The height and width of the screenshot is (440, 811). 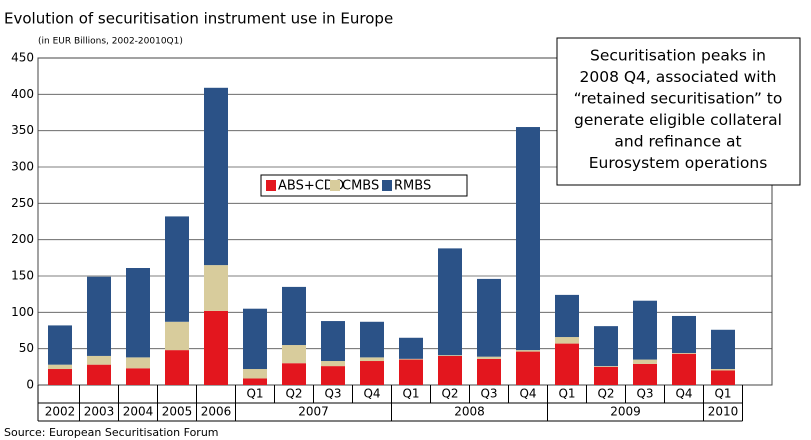 I want to click on y-tick-label: 350, so click(x=22, y=130).